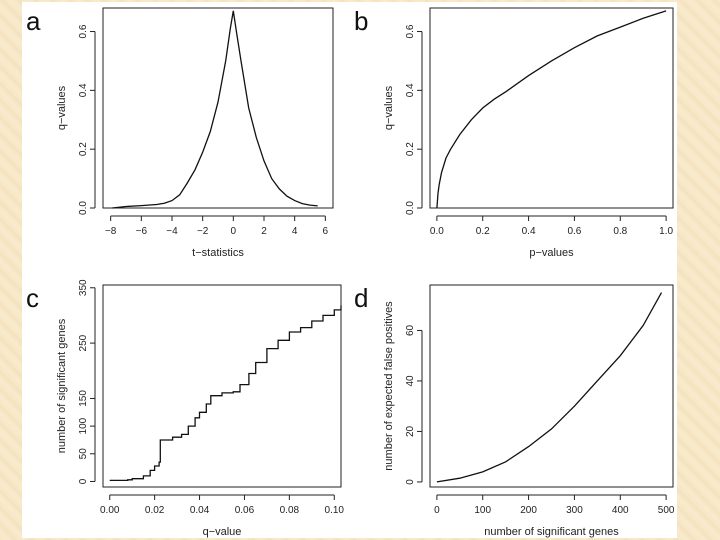 The width and height of the screenshot is (720, 540). I want to click on x-axis-label: number of significant genes, so click(551, 532).